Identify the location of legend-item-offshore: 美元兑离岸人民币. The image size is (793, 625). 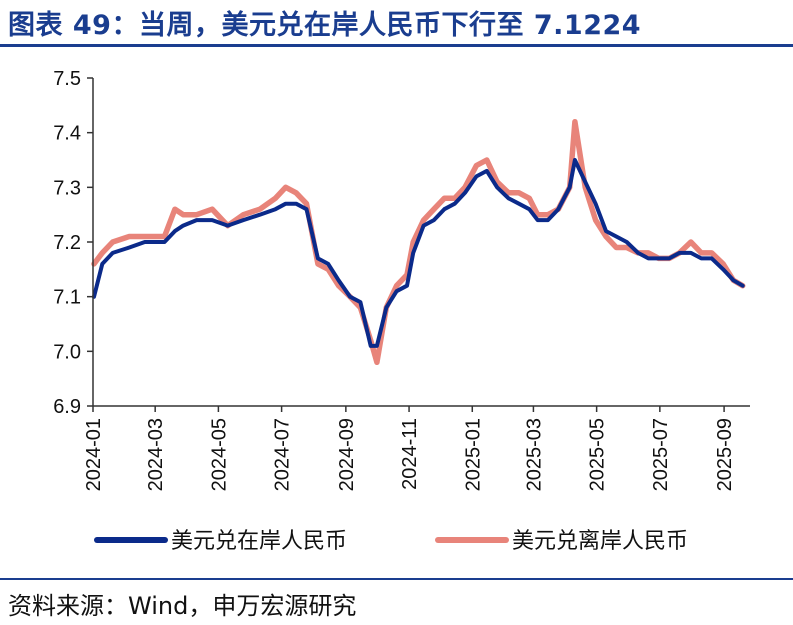
(561, 541).